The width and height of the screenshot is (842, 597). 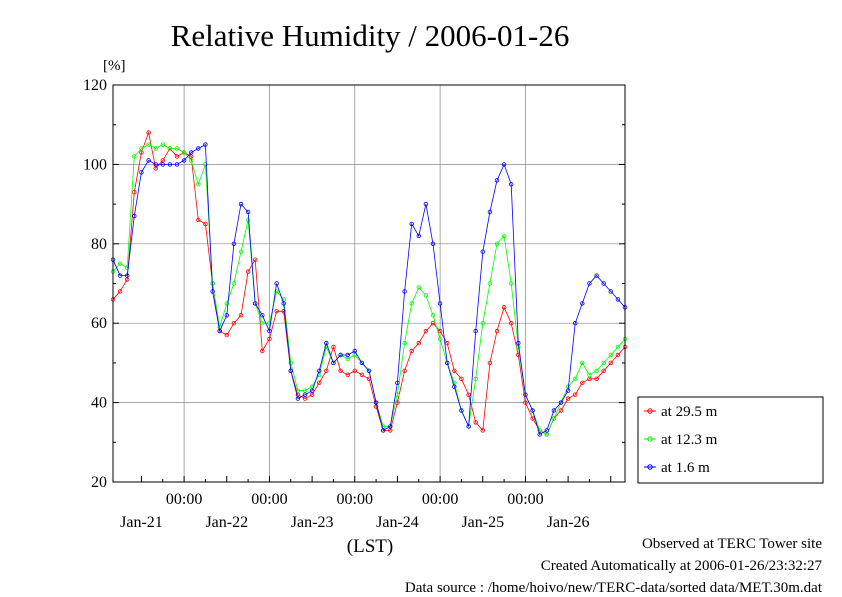 What do you see at coordinates (482, 522) in the screenshot?
I see `x-day-label: Jan-25` at bounding box center [482, 522].